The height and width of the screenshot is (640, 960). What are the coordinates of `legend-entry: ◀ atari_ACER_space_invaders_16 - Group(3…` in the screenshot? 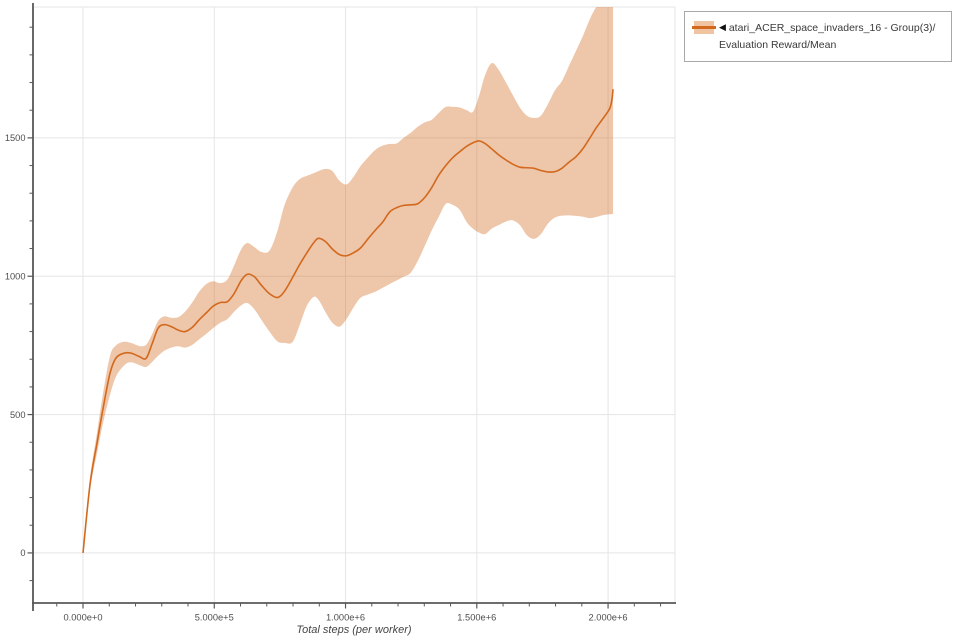 It's located at (830, 36).